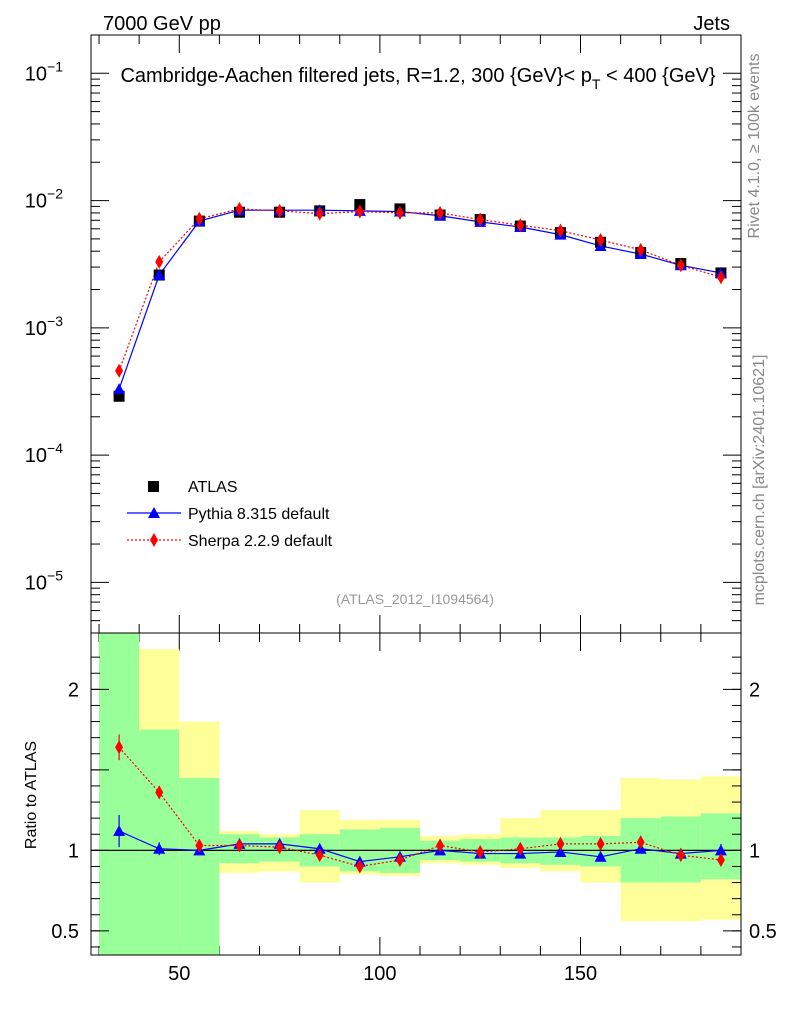  I want to click on ratio-y-tick-label-right: 1, so click(754, 851).